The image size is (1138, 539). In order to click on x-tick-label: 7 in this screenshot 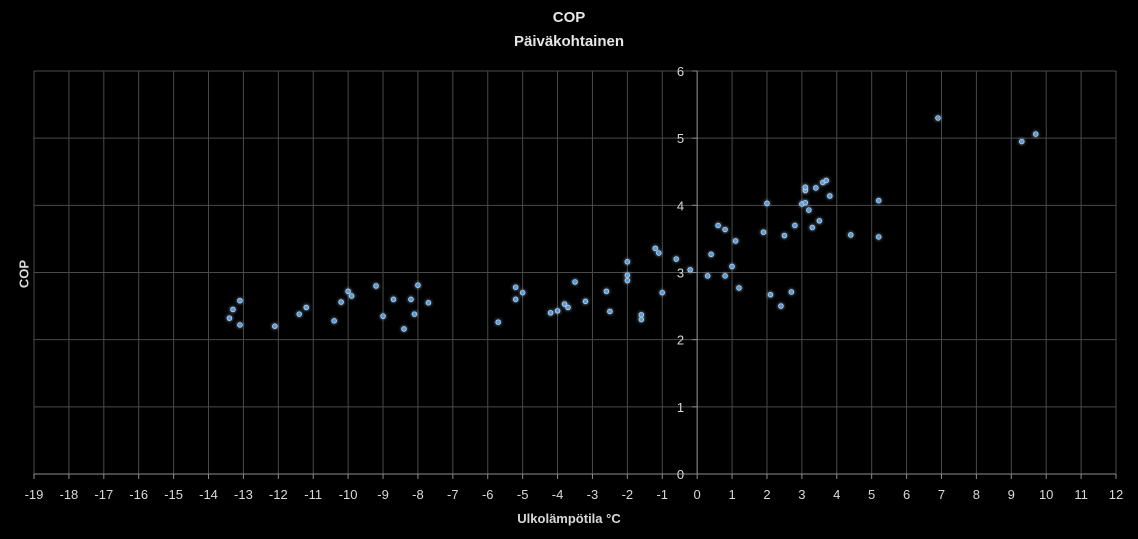, I will do `click(941, 494)`.